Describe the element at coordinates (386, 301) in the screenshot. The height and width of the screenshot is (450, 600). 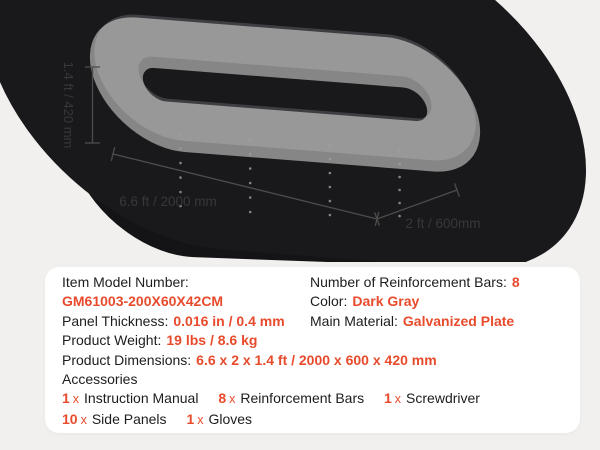
I see `color-value: Dark Gray` at that location.